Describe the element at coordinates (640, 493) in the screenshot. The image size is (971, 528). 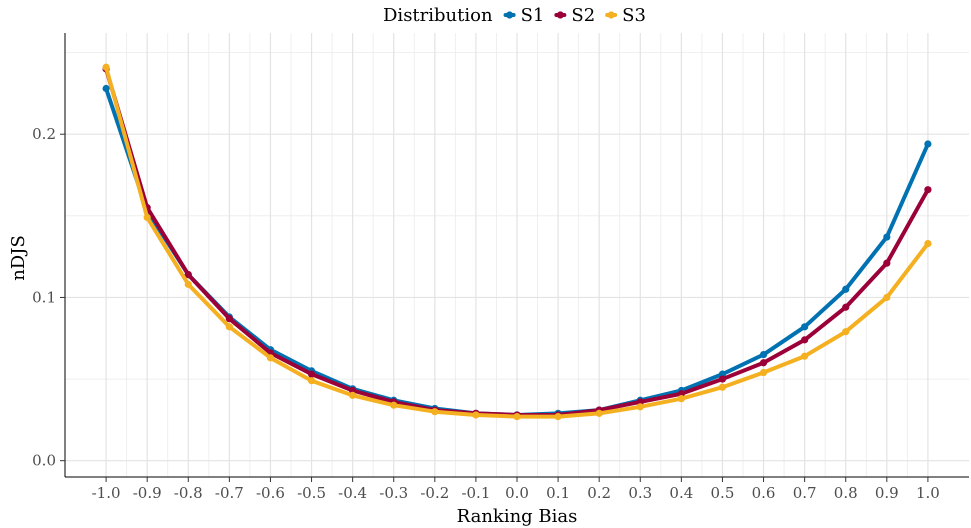
I see `x-tick-label: 0.3` at that location.